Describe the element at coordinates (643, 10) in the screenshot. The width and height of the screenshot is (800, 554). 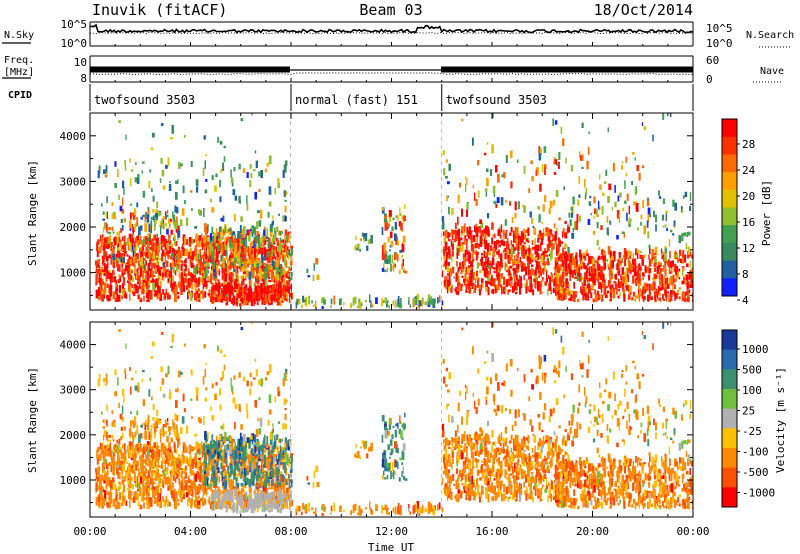
I see `date-title: 18/Oct/2014` at that location.